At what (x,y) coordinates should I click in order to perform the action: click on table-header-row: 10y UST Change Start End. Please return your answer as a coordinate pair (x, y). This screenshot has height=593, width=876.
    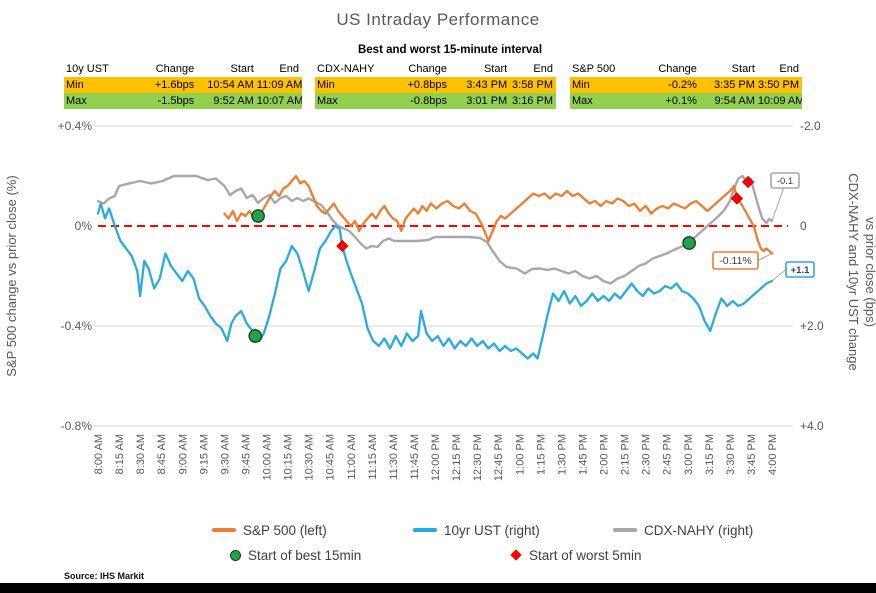
    Looking at the image, I should click on (183, 69).